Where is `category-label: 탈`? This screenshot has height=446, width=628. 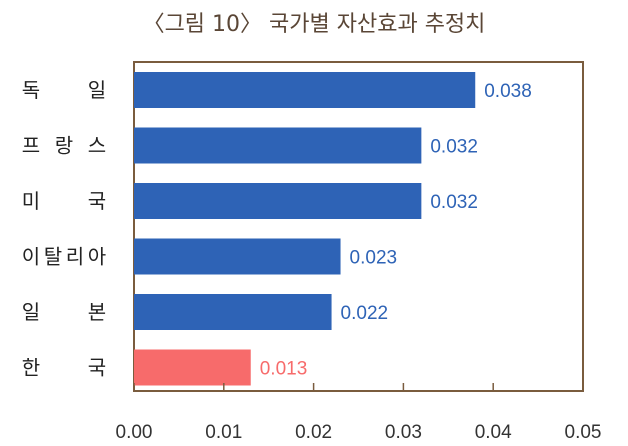 category-label: 탈 is located at coordinates (53, 257).